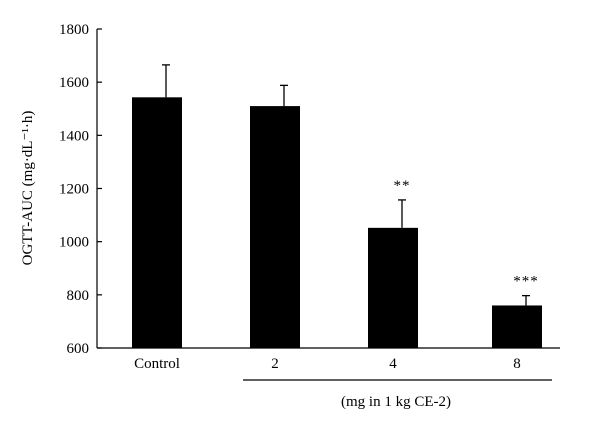 This screenshot has width=600, height=431. I want to click on dose-group-bracket: (mg in 1 kg CE-2), so click(397, 394).